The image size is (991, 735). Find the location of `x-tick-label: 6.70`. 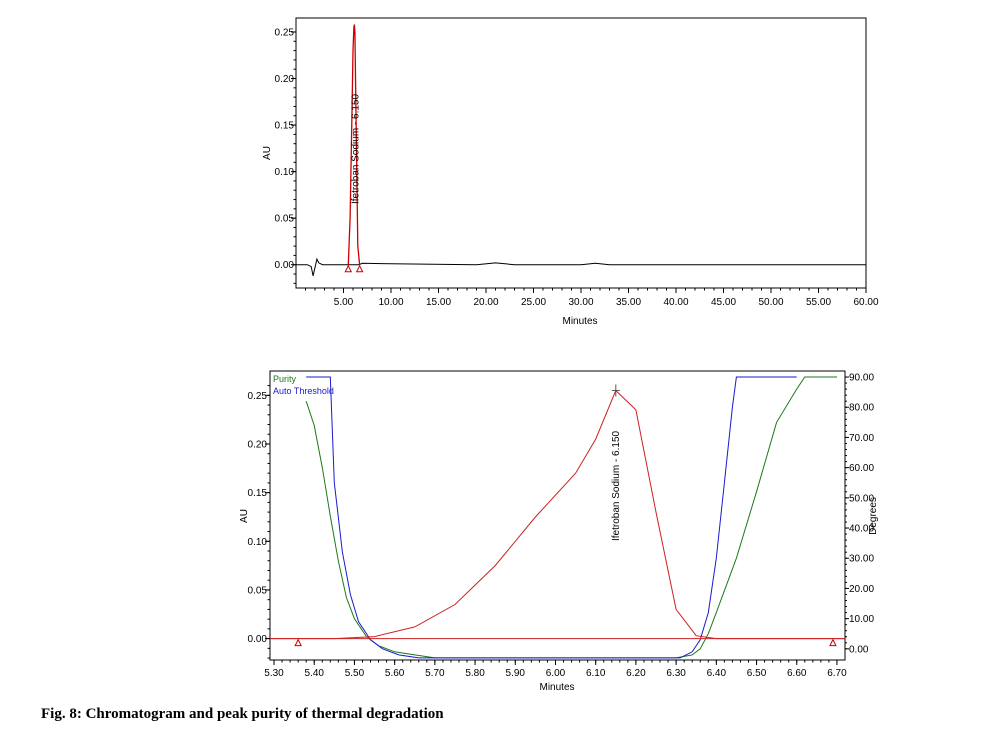

x-tick-label: 6.70 is located at coordinates (837, 673).